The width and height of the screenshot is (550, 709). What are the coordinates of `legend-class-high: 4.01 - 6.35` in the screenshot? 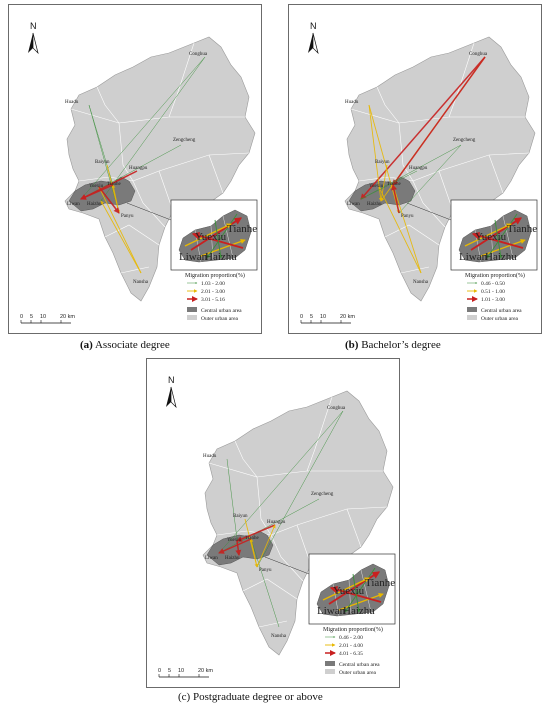 It's located at (351, 654).